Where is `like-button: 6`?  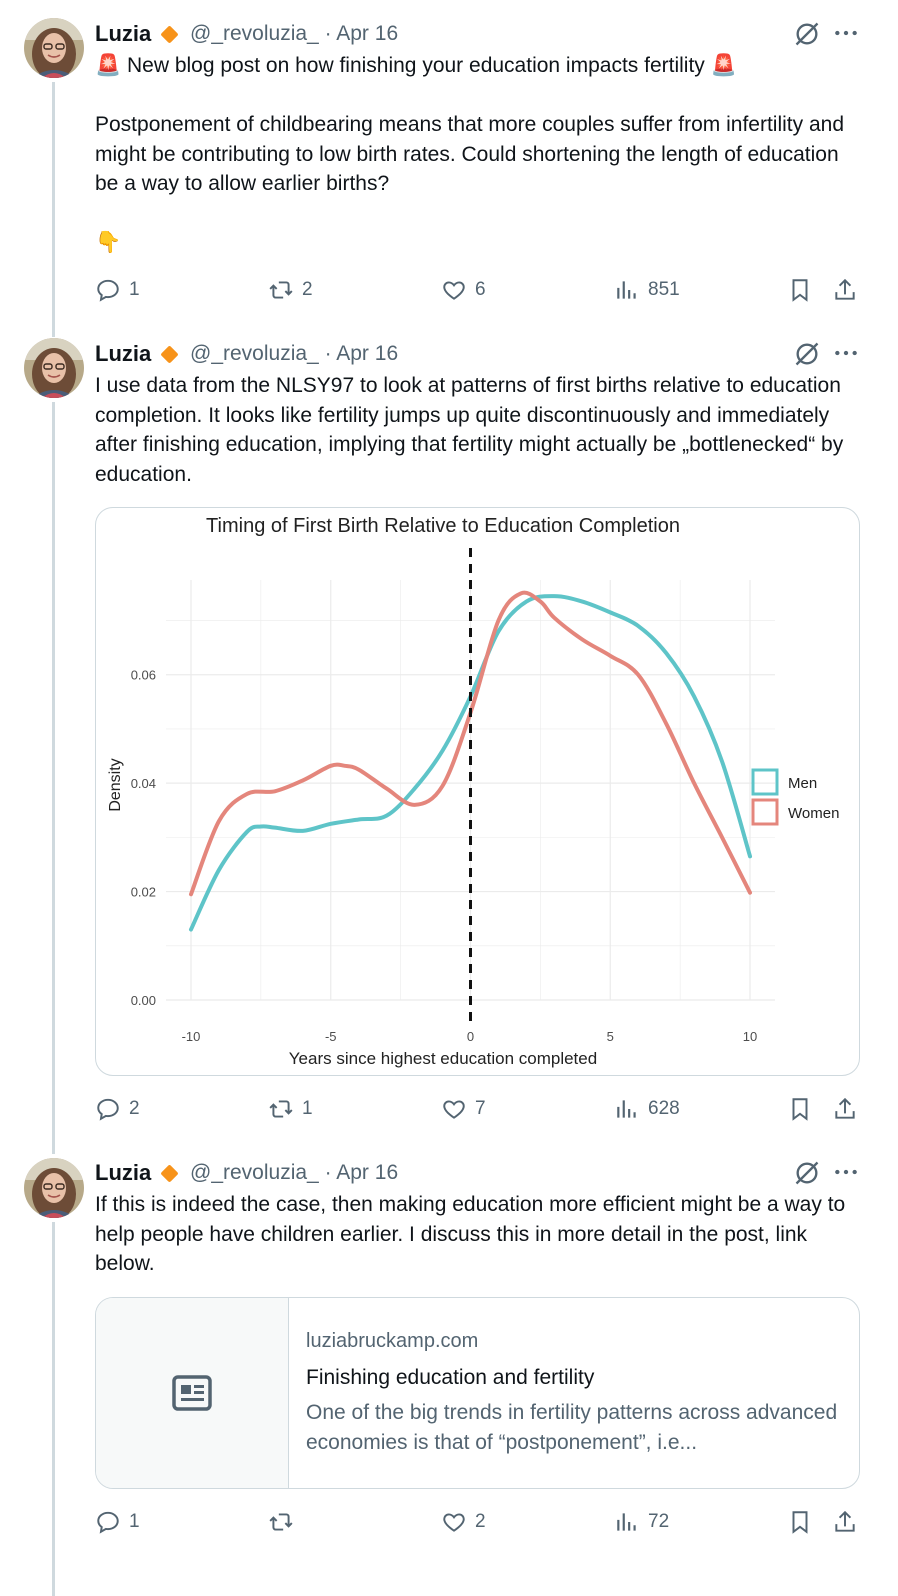 like-button: 6 is located at coordinates (463, 290).